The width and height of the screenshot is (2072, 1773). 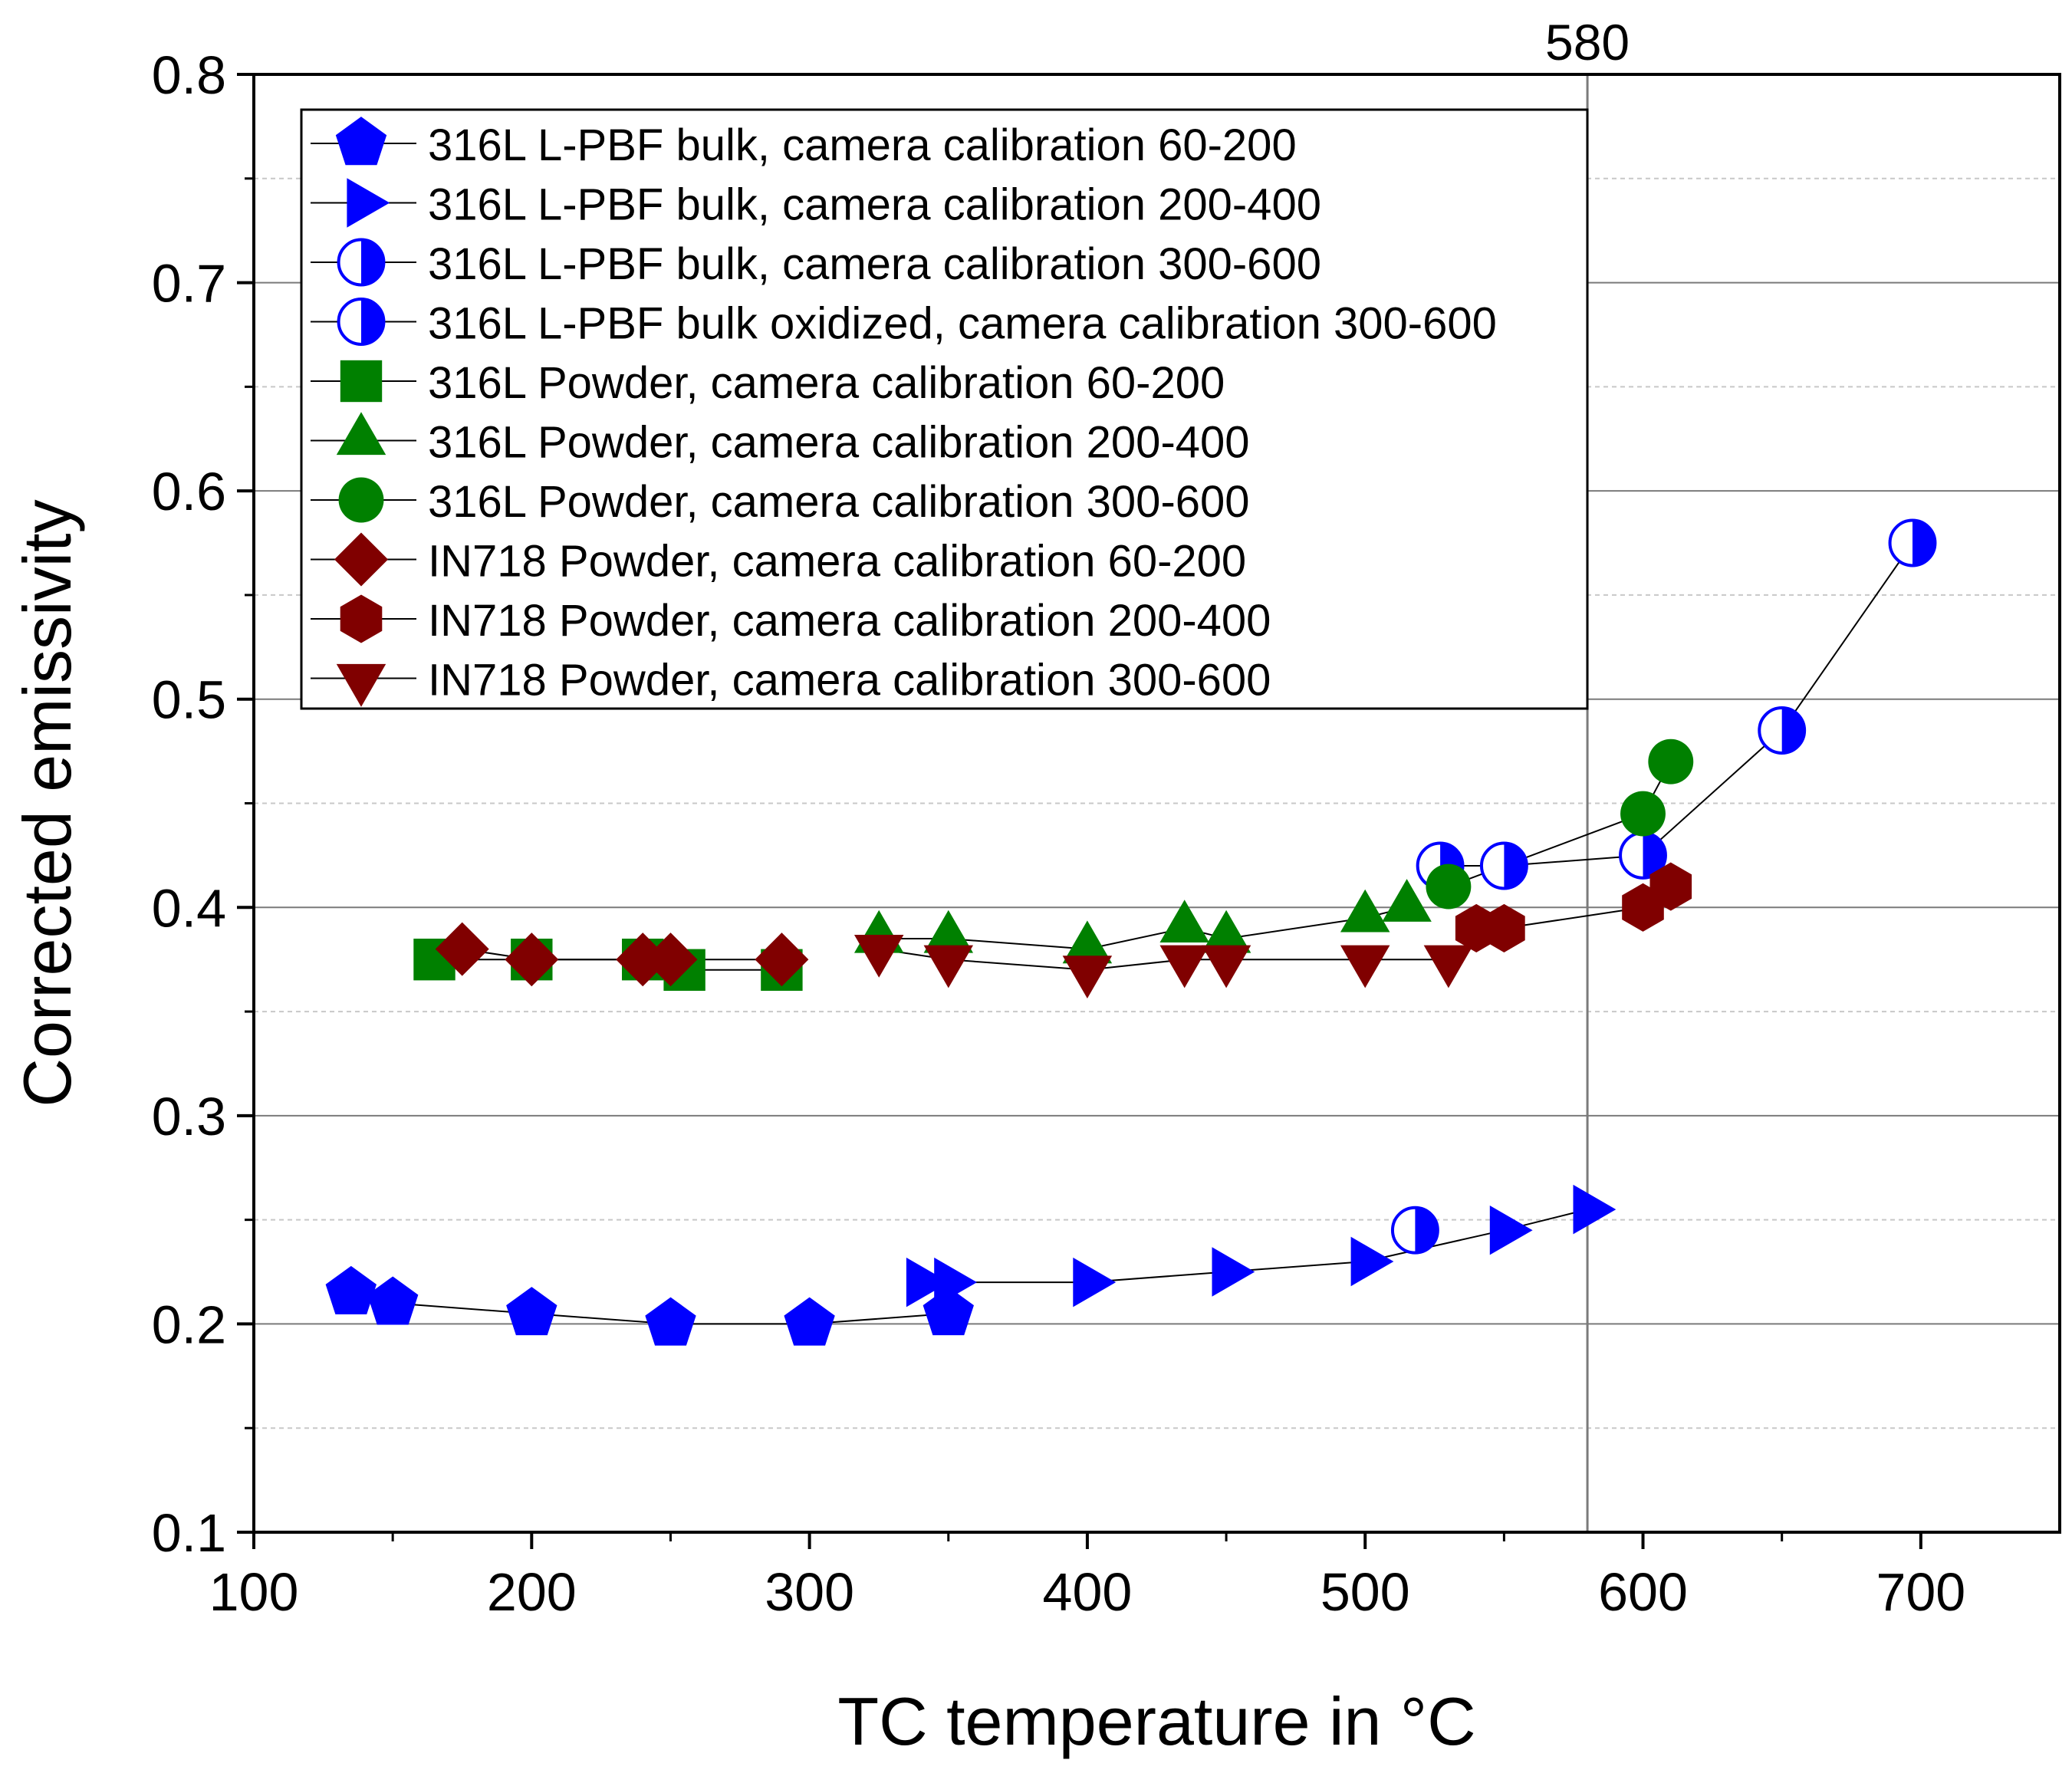 What do you see at coordinates (1414, 1230) in the screenshot?
I see `series-2-point` at bounding box center [1414, 1230].